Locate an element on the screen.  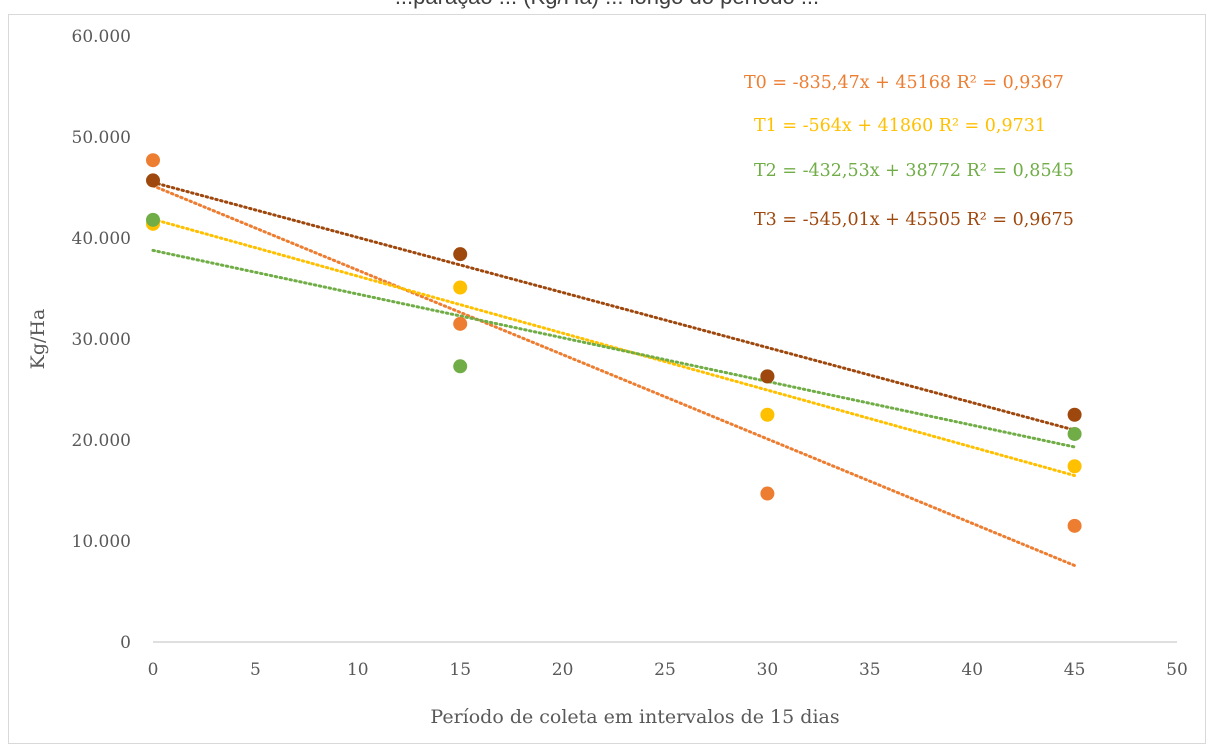
x-tick-label: 5 is located at coordinates (255, 670).